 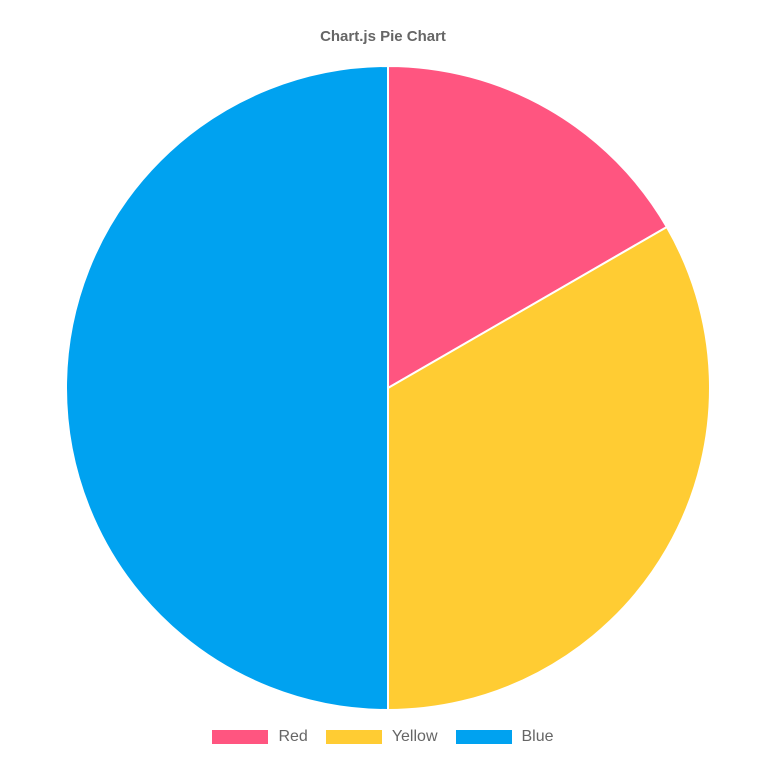 I want to click on legend-label: Yellow, so click(x=414, y=736).